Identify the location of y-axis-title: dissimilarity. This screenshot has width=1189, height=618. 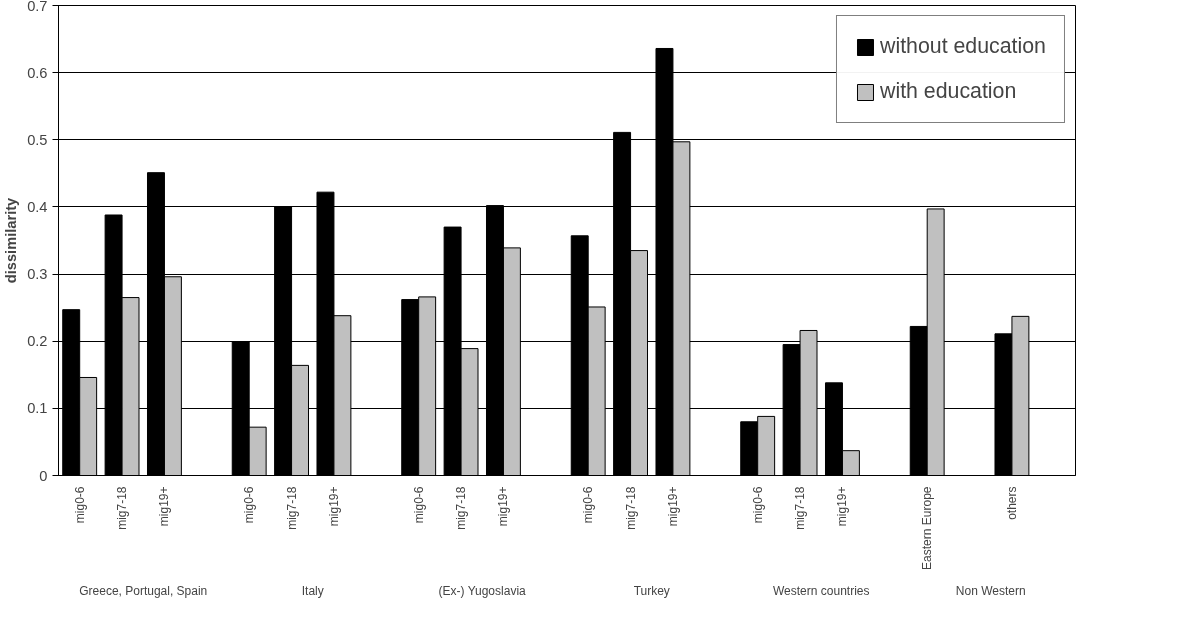
(11, 240).